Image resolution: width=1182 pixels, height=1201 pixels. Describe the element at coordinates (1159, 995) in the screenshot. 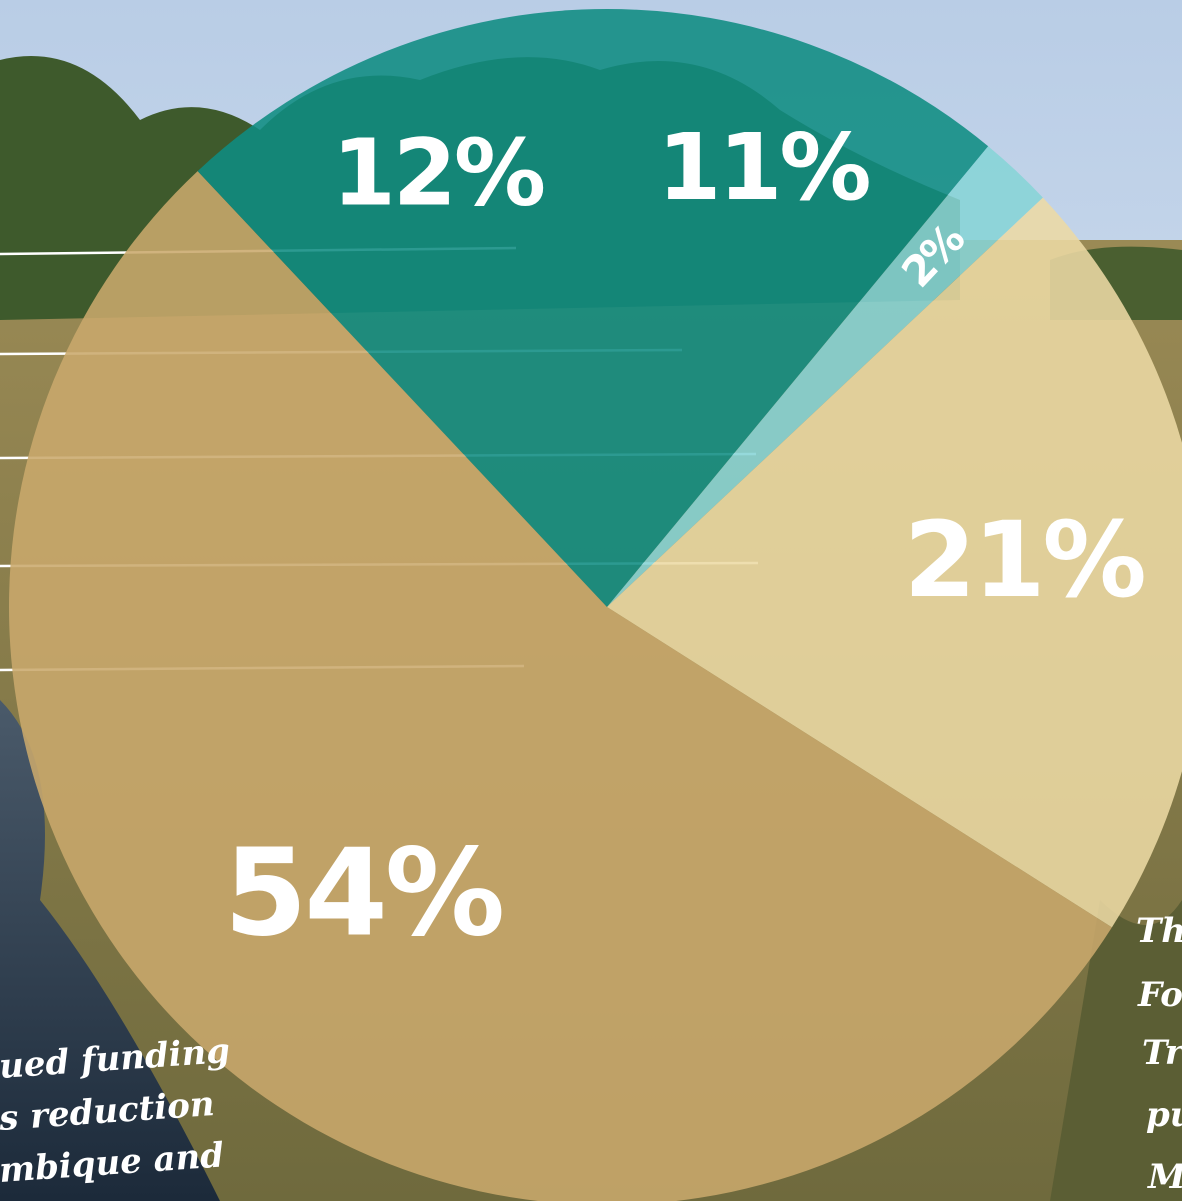

I see `annotation: Fo` at that location.